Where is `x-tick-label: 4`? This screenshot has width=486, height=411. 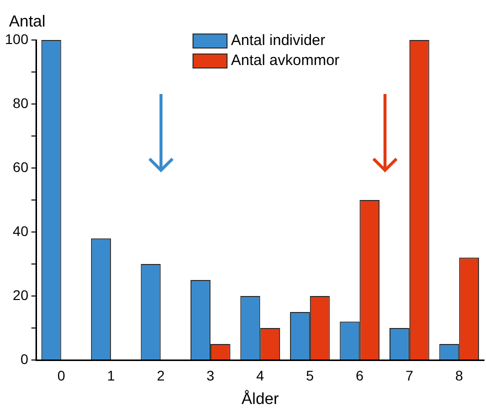
x-tick-label: 4 is located at coordinates (260, 375).